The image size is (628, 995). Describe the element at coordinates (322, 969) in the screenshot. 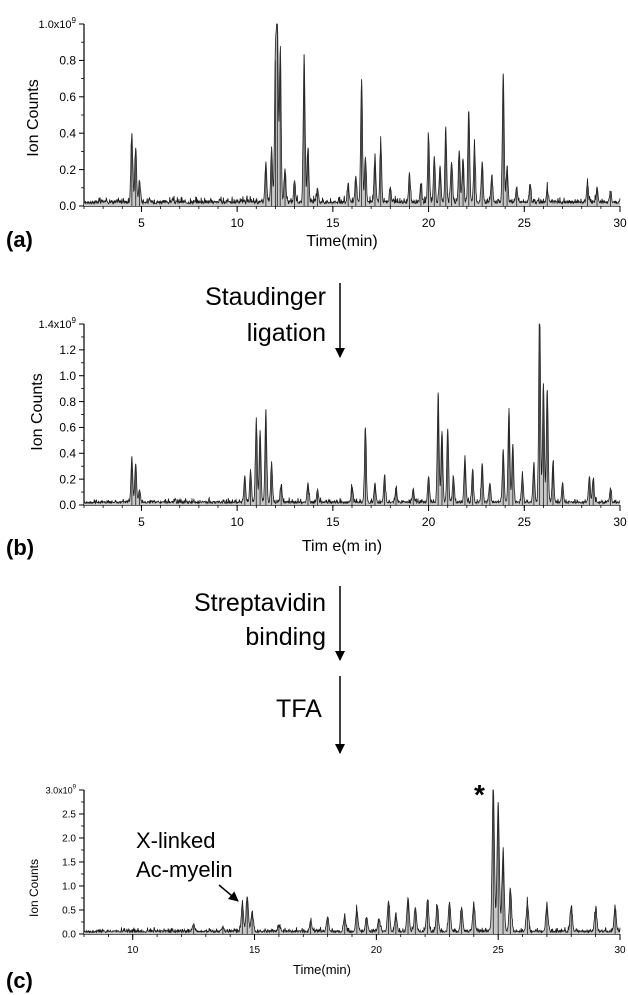

I see `panel-c-xlabel: Time(min)` at that location.